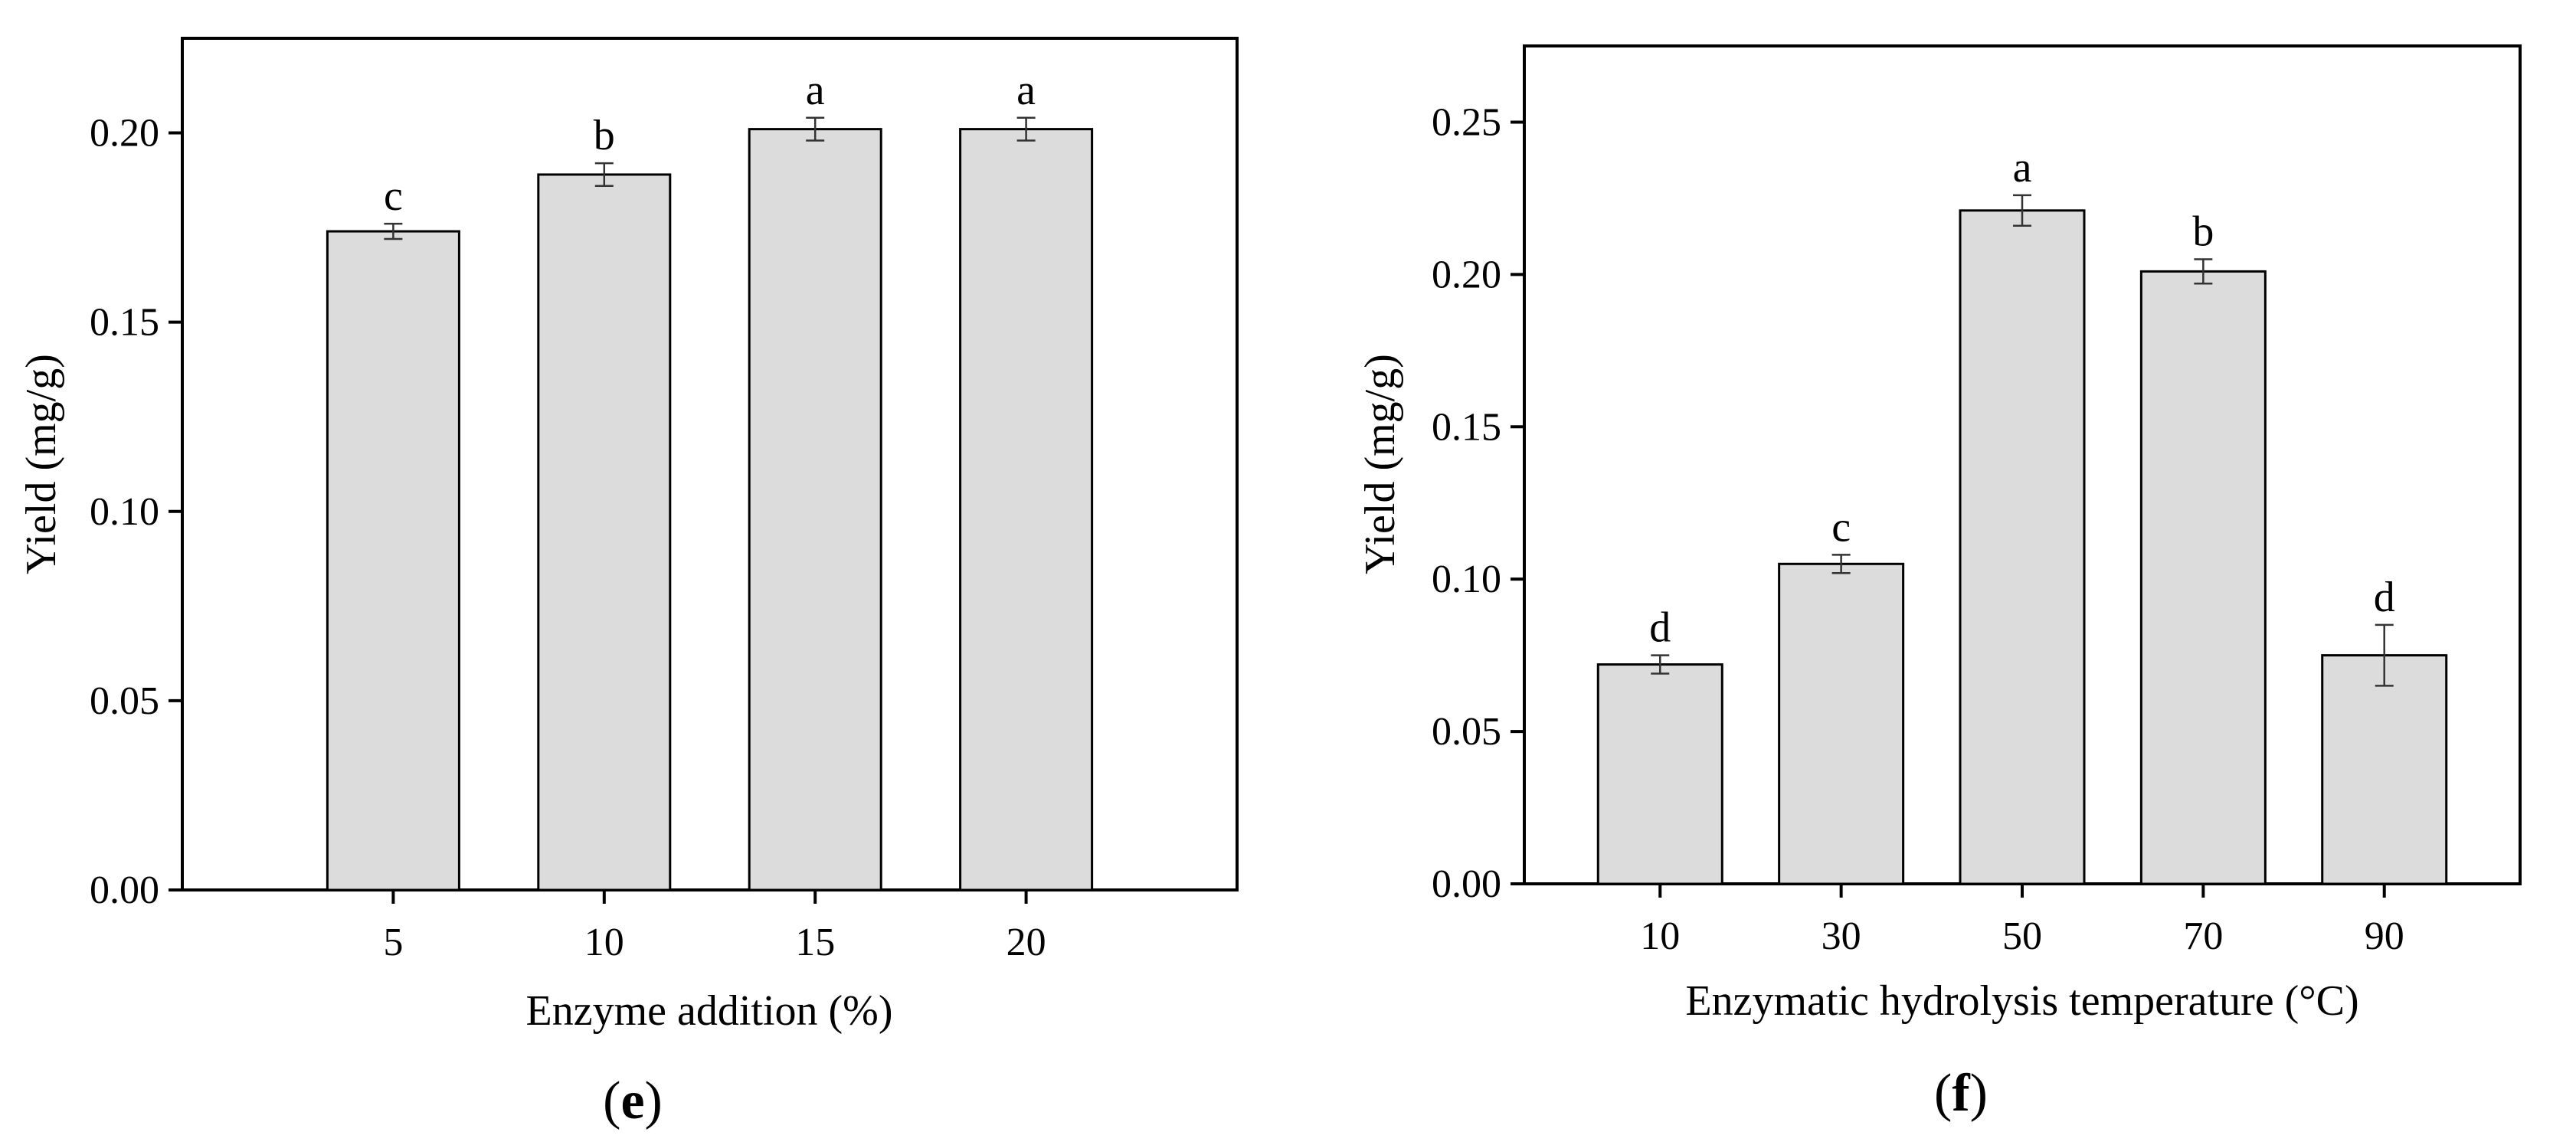 Image resolution: width=2576 pixels, height=1145 pixels. I want to click on x-tick-label: 20, so click(1026, 943).